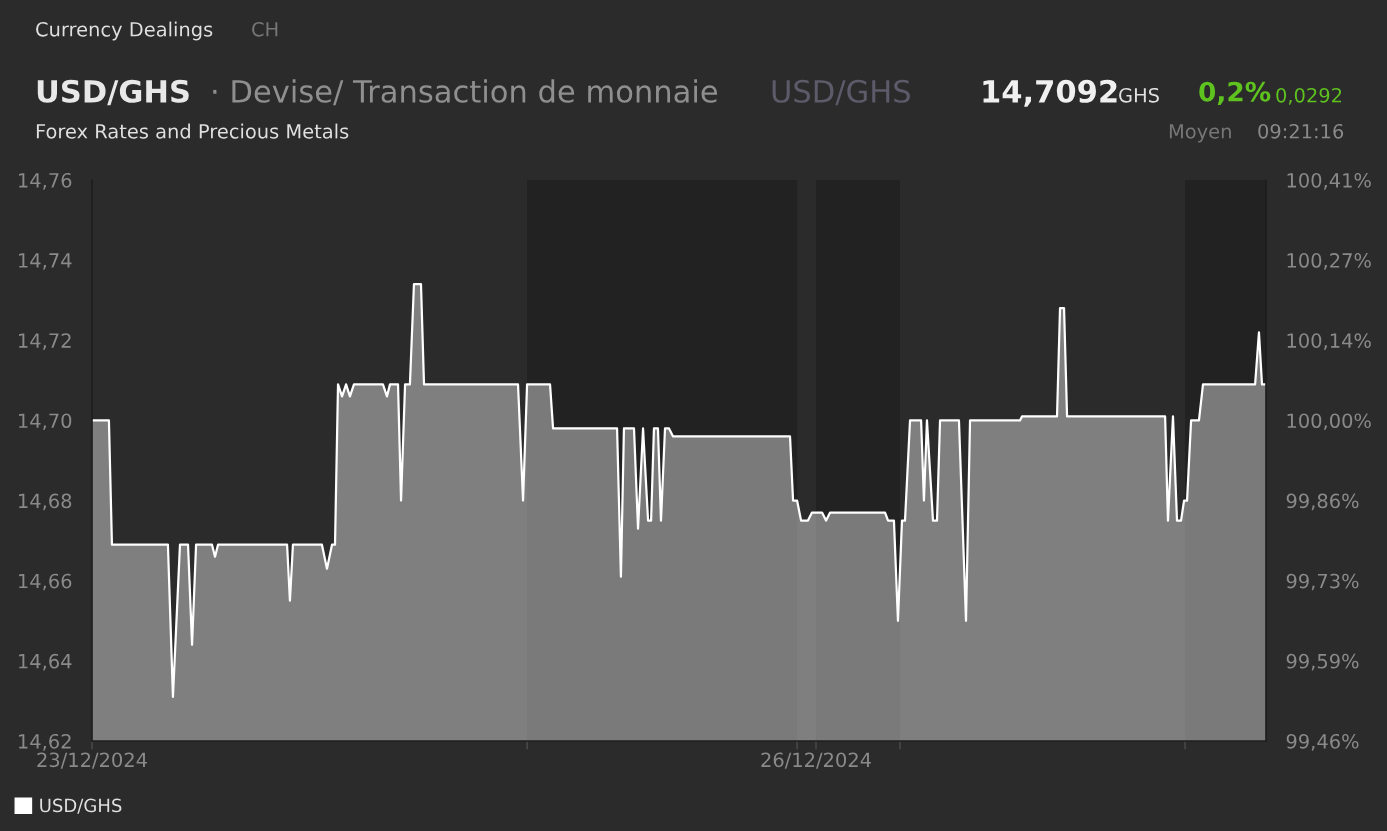 This screenshot has width=1387, height=831. What do you see at coordinates (45, 341) in the screenshot?
I see `y-tick-label: 14,72` at bounding box center [45, 341].